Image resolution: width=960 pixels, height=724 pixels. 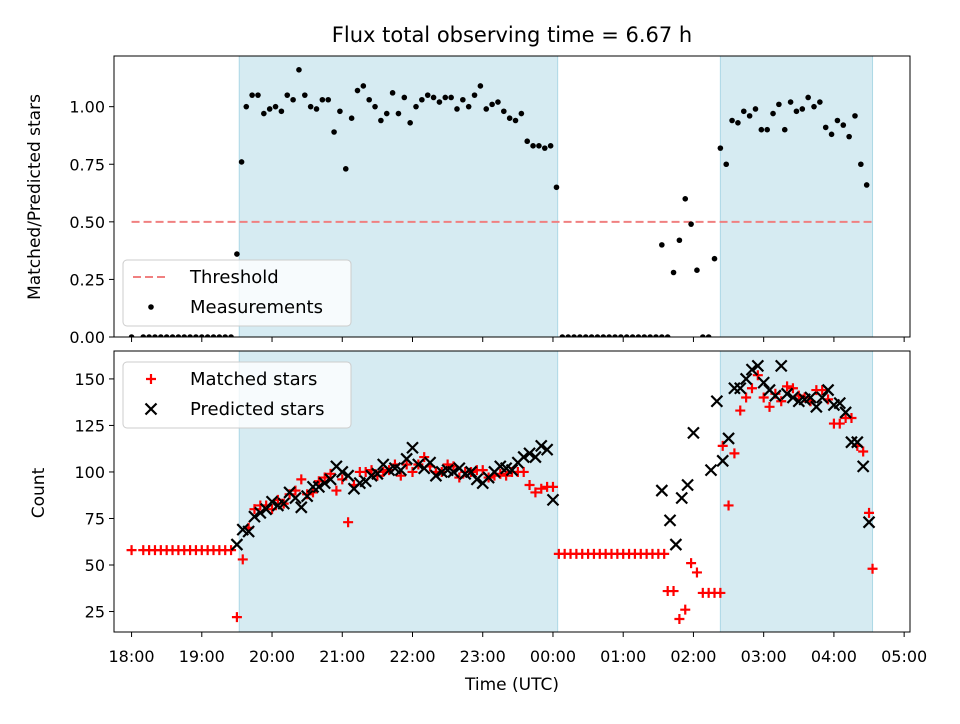 I want to click on top-ytick-label-3: 0.75, so click(x=87, y=164).